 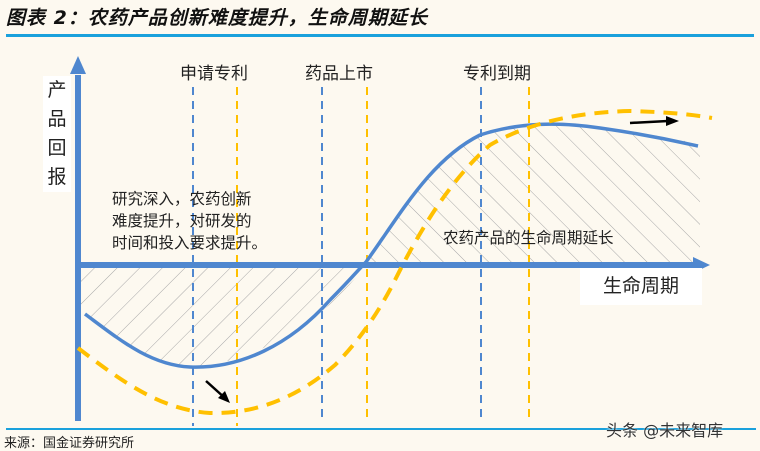 I want to click on y-axis-label: 产品回报, so click(x=57, y=134).